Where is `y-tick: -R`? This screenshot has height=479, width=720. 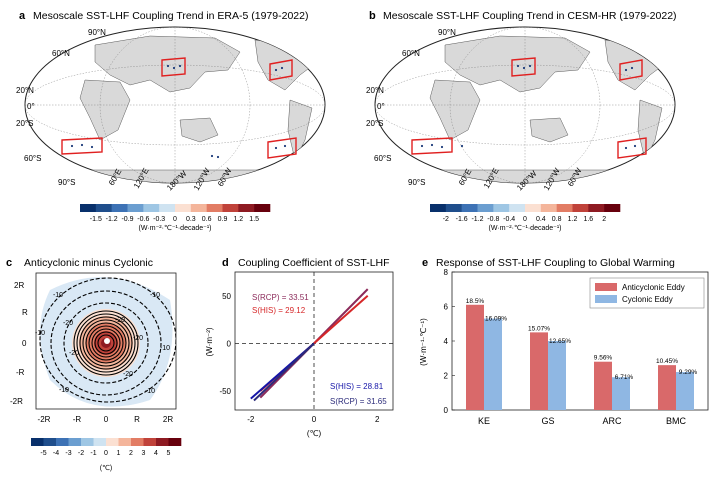 y-tick: -R is located at coordinates (20, 372).